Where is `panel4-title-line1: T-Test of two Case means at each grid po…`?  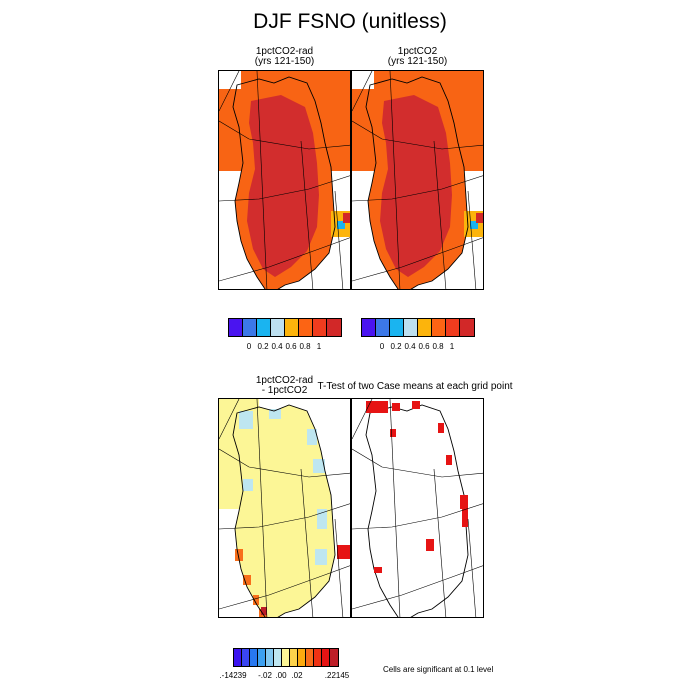 panel4-title-line1: T-Test of two Case means at each grid po… is located at coordinates (415, 386).